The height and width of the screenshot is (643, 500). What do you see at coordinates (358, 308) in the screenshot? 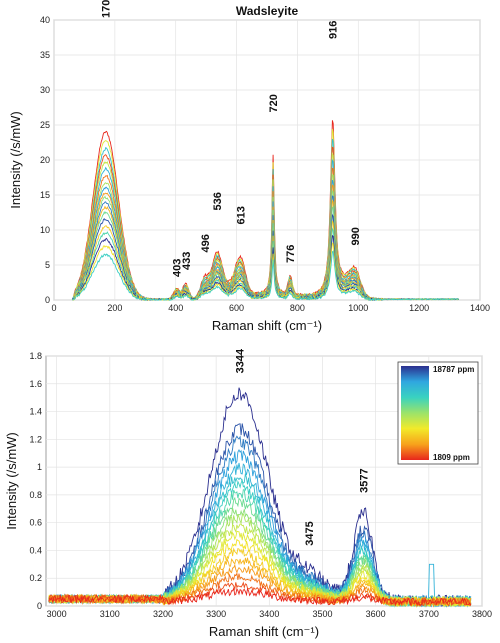
I see `x-tick-label: 1000` at bounding box center [358, 308].